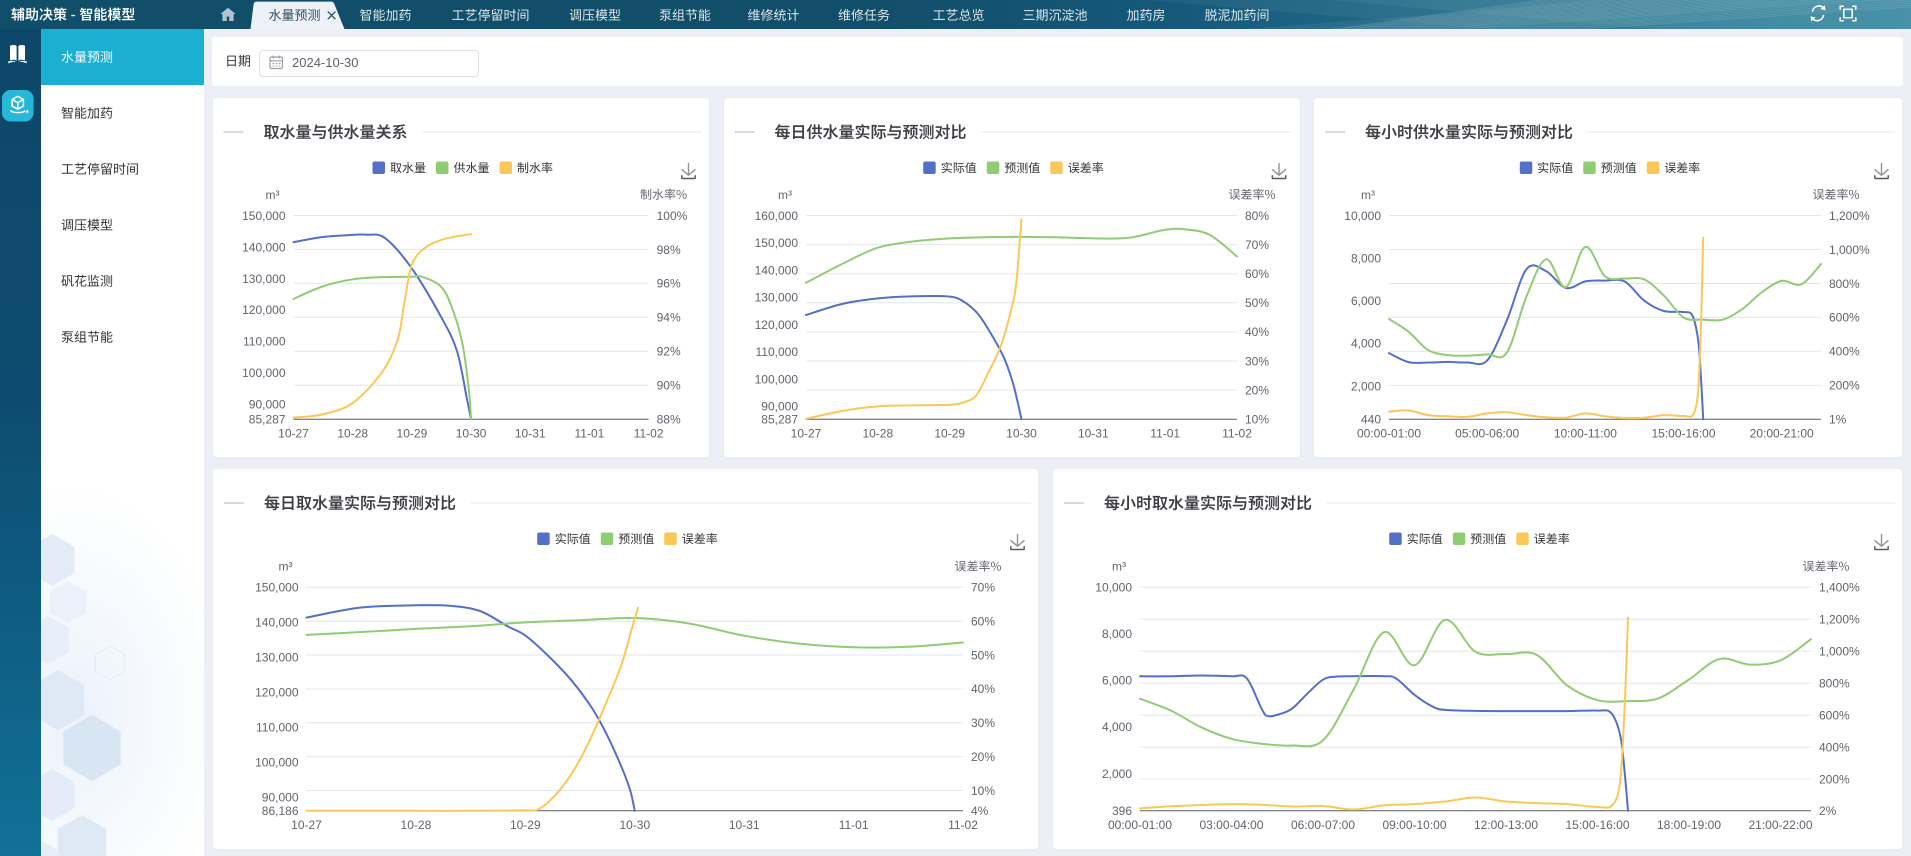 This screenshot has height=856, width=1911. I want to click on svg-text: 10:00-11:00, so click(1585, 434).